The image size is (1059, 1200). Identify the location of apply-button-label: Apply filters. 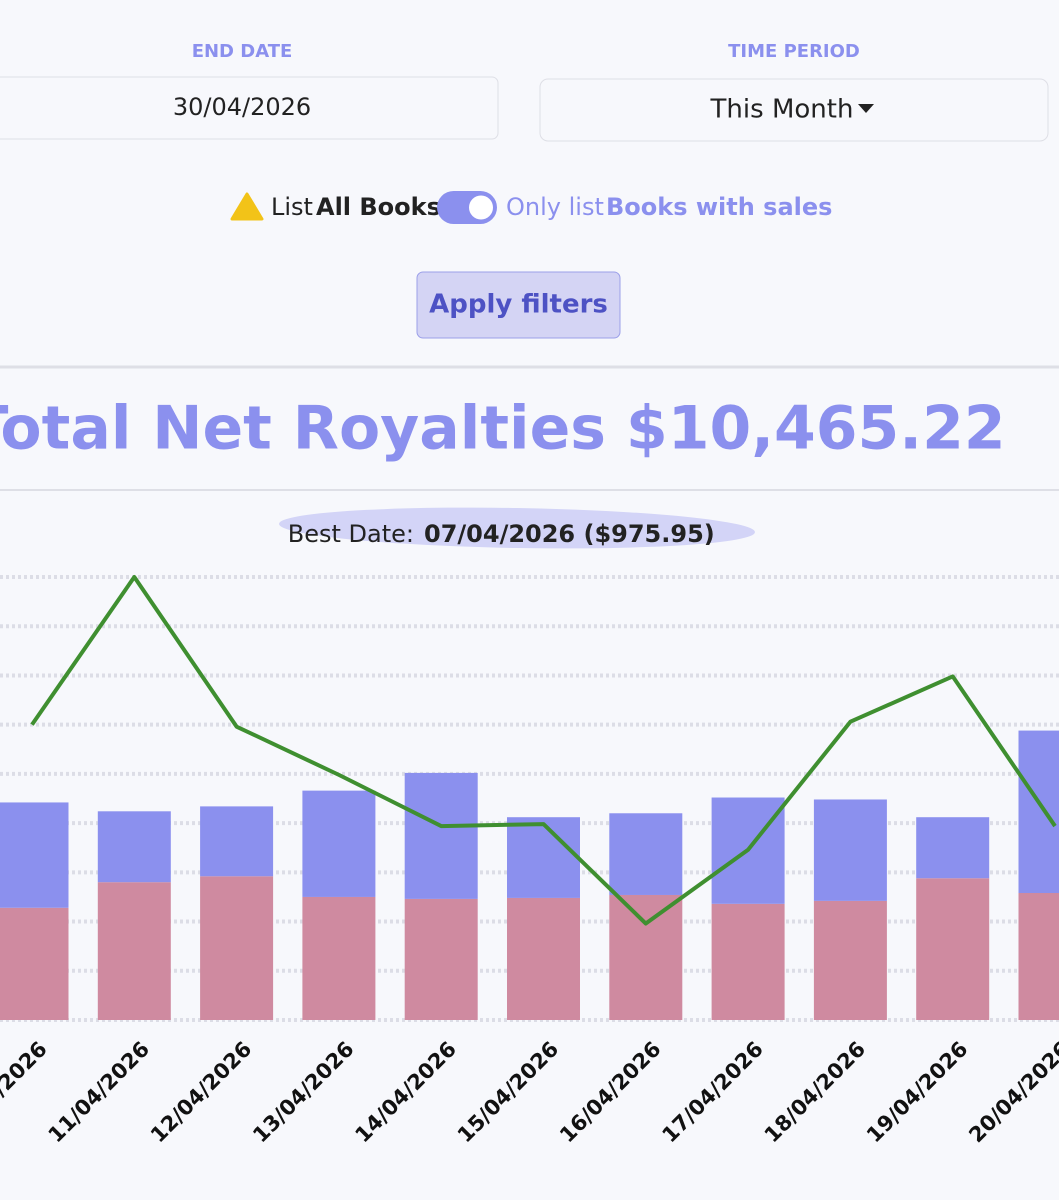
(518, 305).